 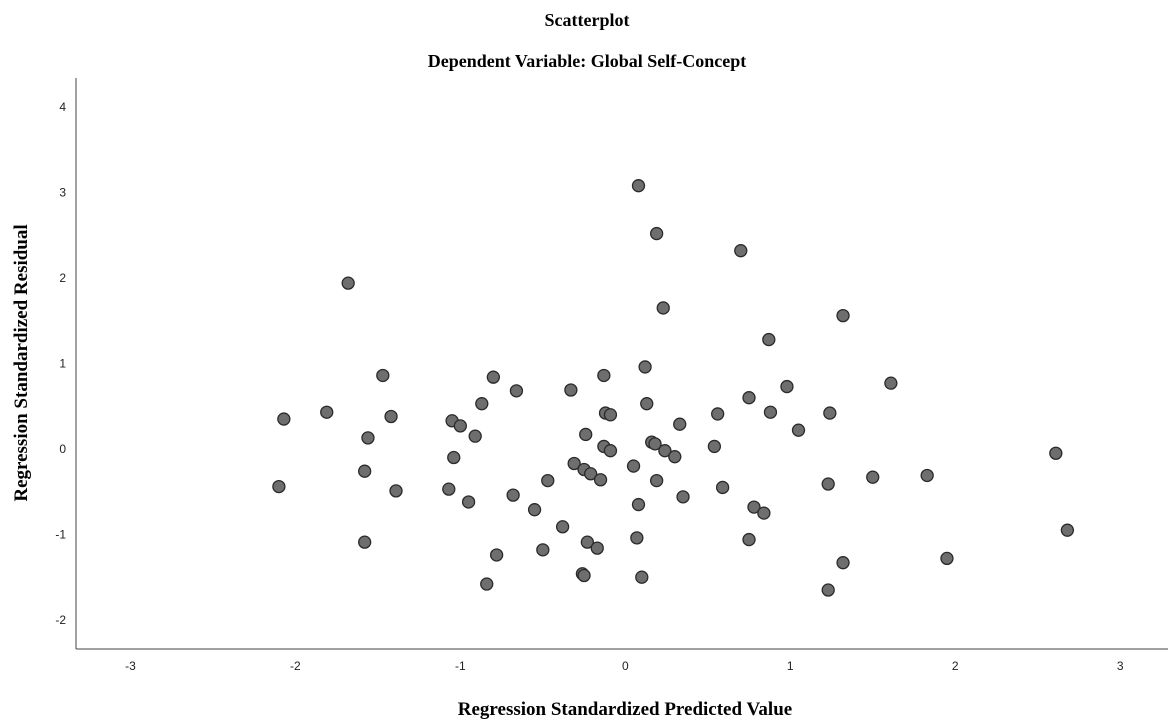 What do you see at coordinates (295, 666) in the screenshot?
I see `x-tick-label: -2` at bounding box center [295, 666].